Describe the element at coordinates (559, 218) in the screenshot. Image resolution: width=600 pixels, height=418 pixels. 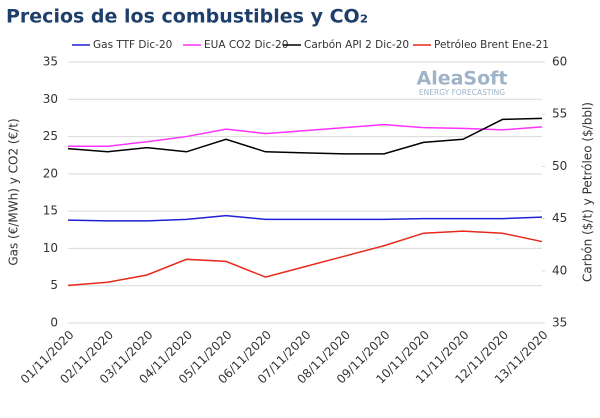
I see `y2-tick-label: 45` at that location.